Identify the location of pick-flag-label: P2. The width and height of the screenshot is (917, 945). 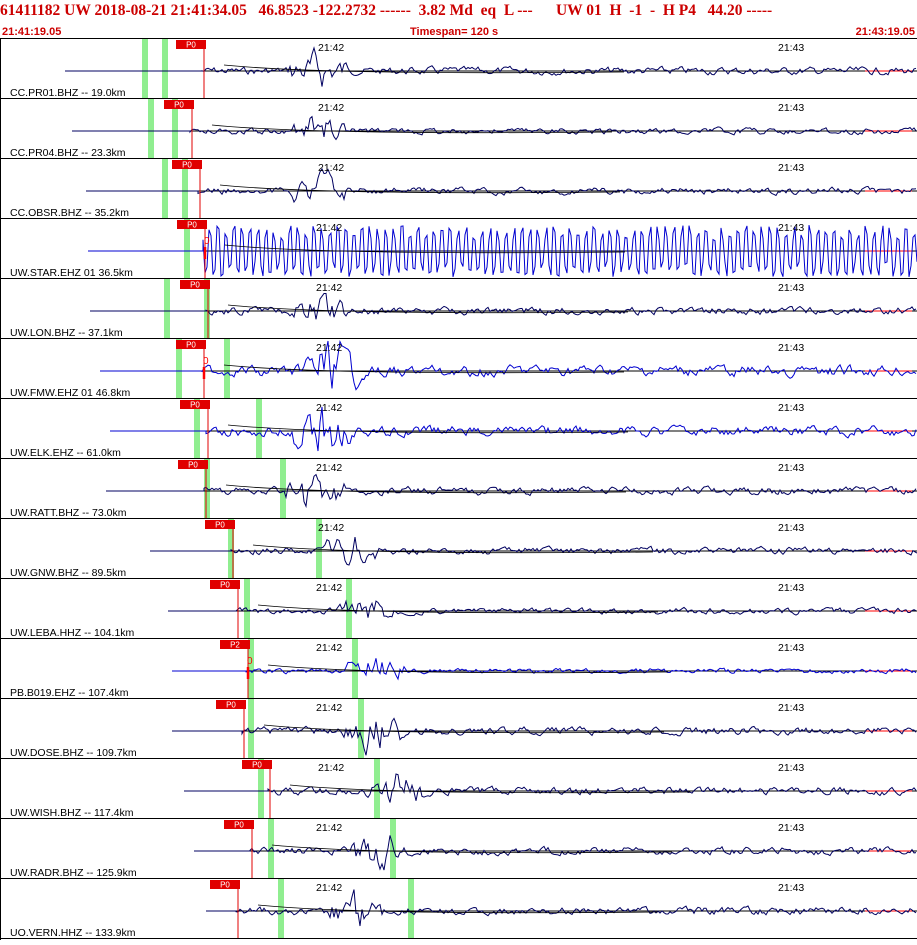
(235, 645).